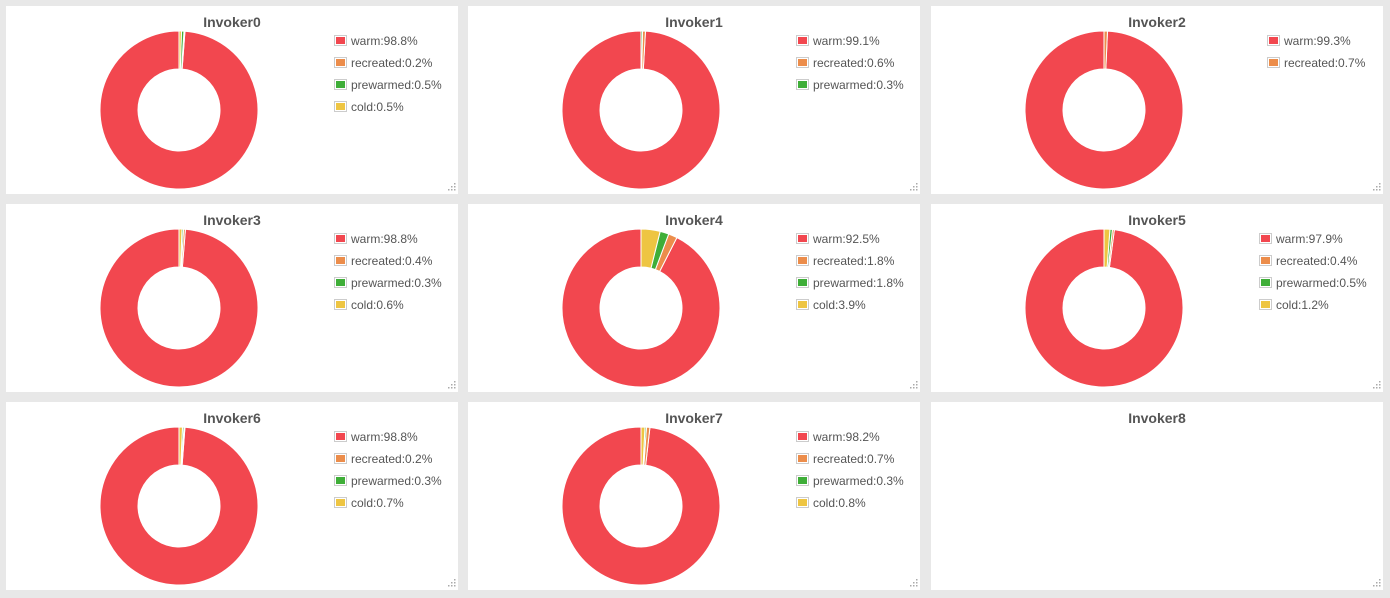  What do you see at coordinates (846, 239) in the screenshot?
I see `legend-label: warm:92.5%` at bounding box center [846, 239].